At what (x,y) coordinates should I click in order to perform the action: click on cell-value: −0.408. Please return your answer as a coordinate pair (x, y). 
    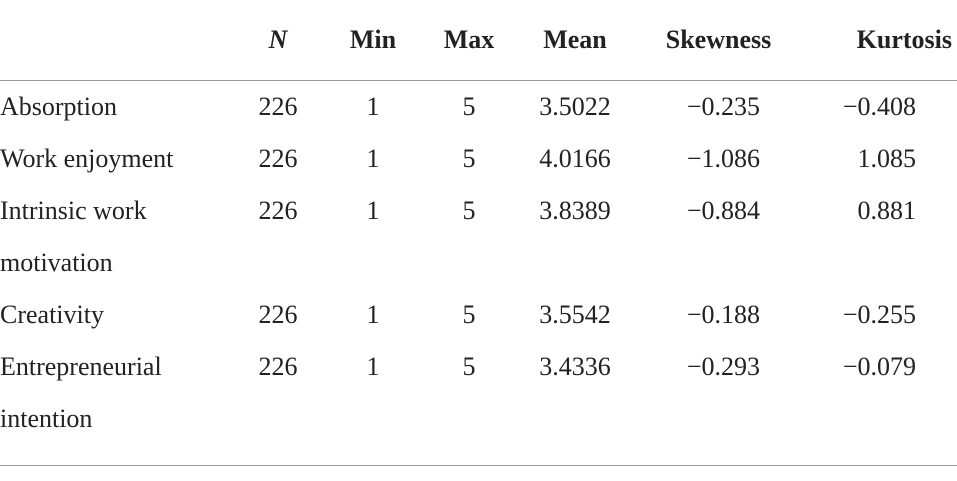
    Looking at the image, I should click on (879, 106).